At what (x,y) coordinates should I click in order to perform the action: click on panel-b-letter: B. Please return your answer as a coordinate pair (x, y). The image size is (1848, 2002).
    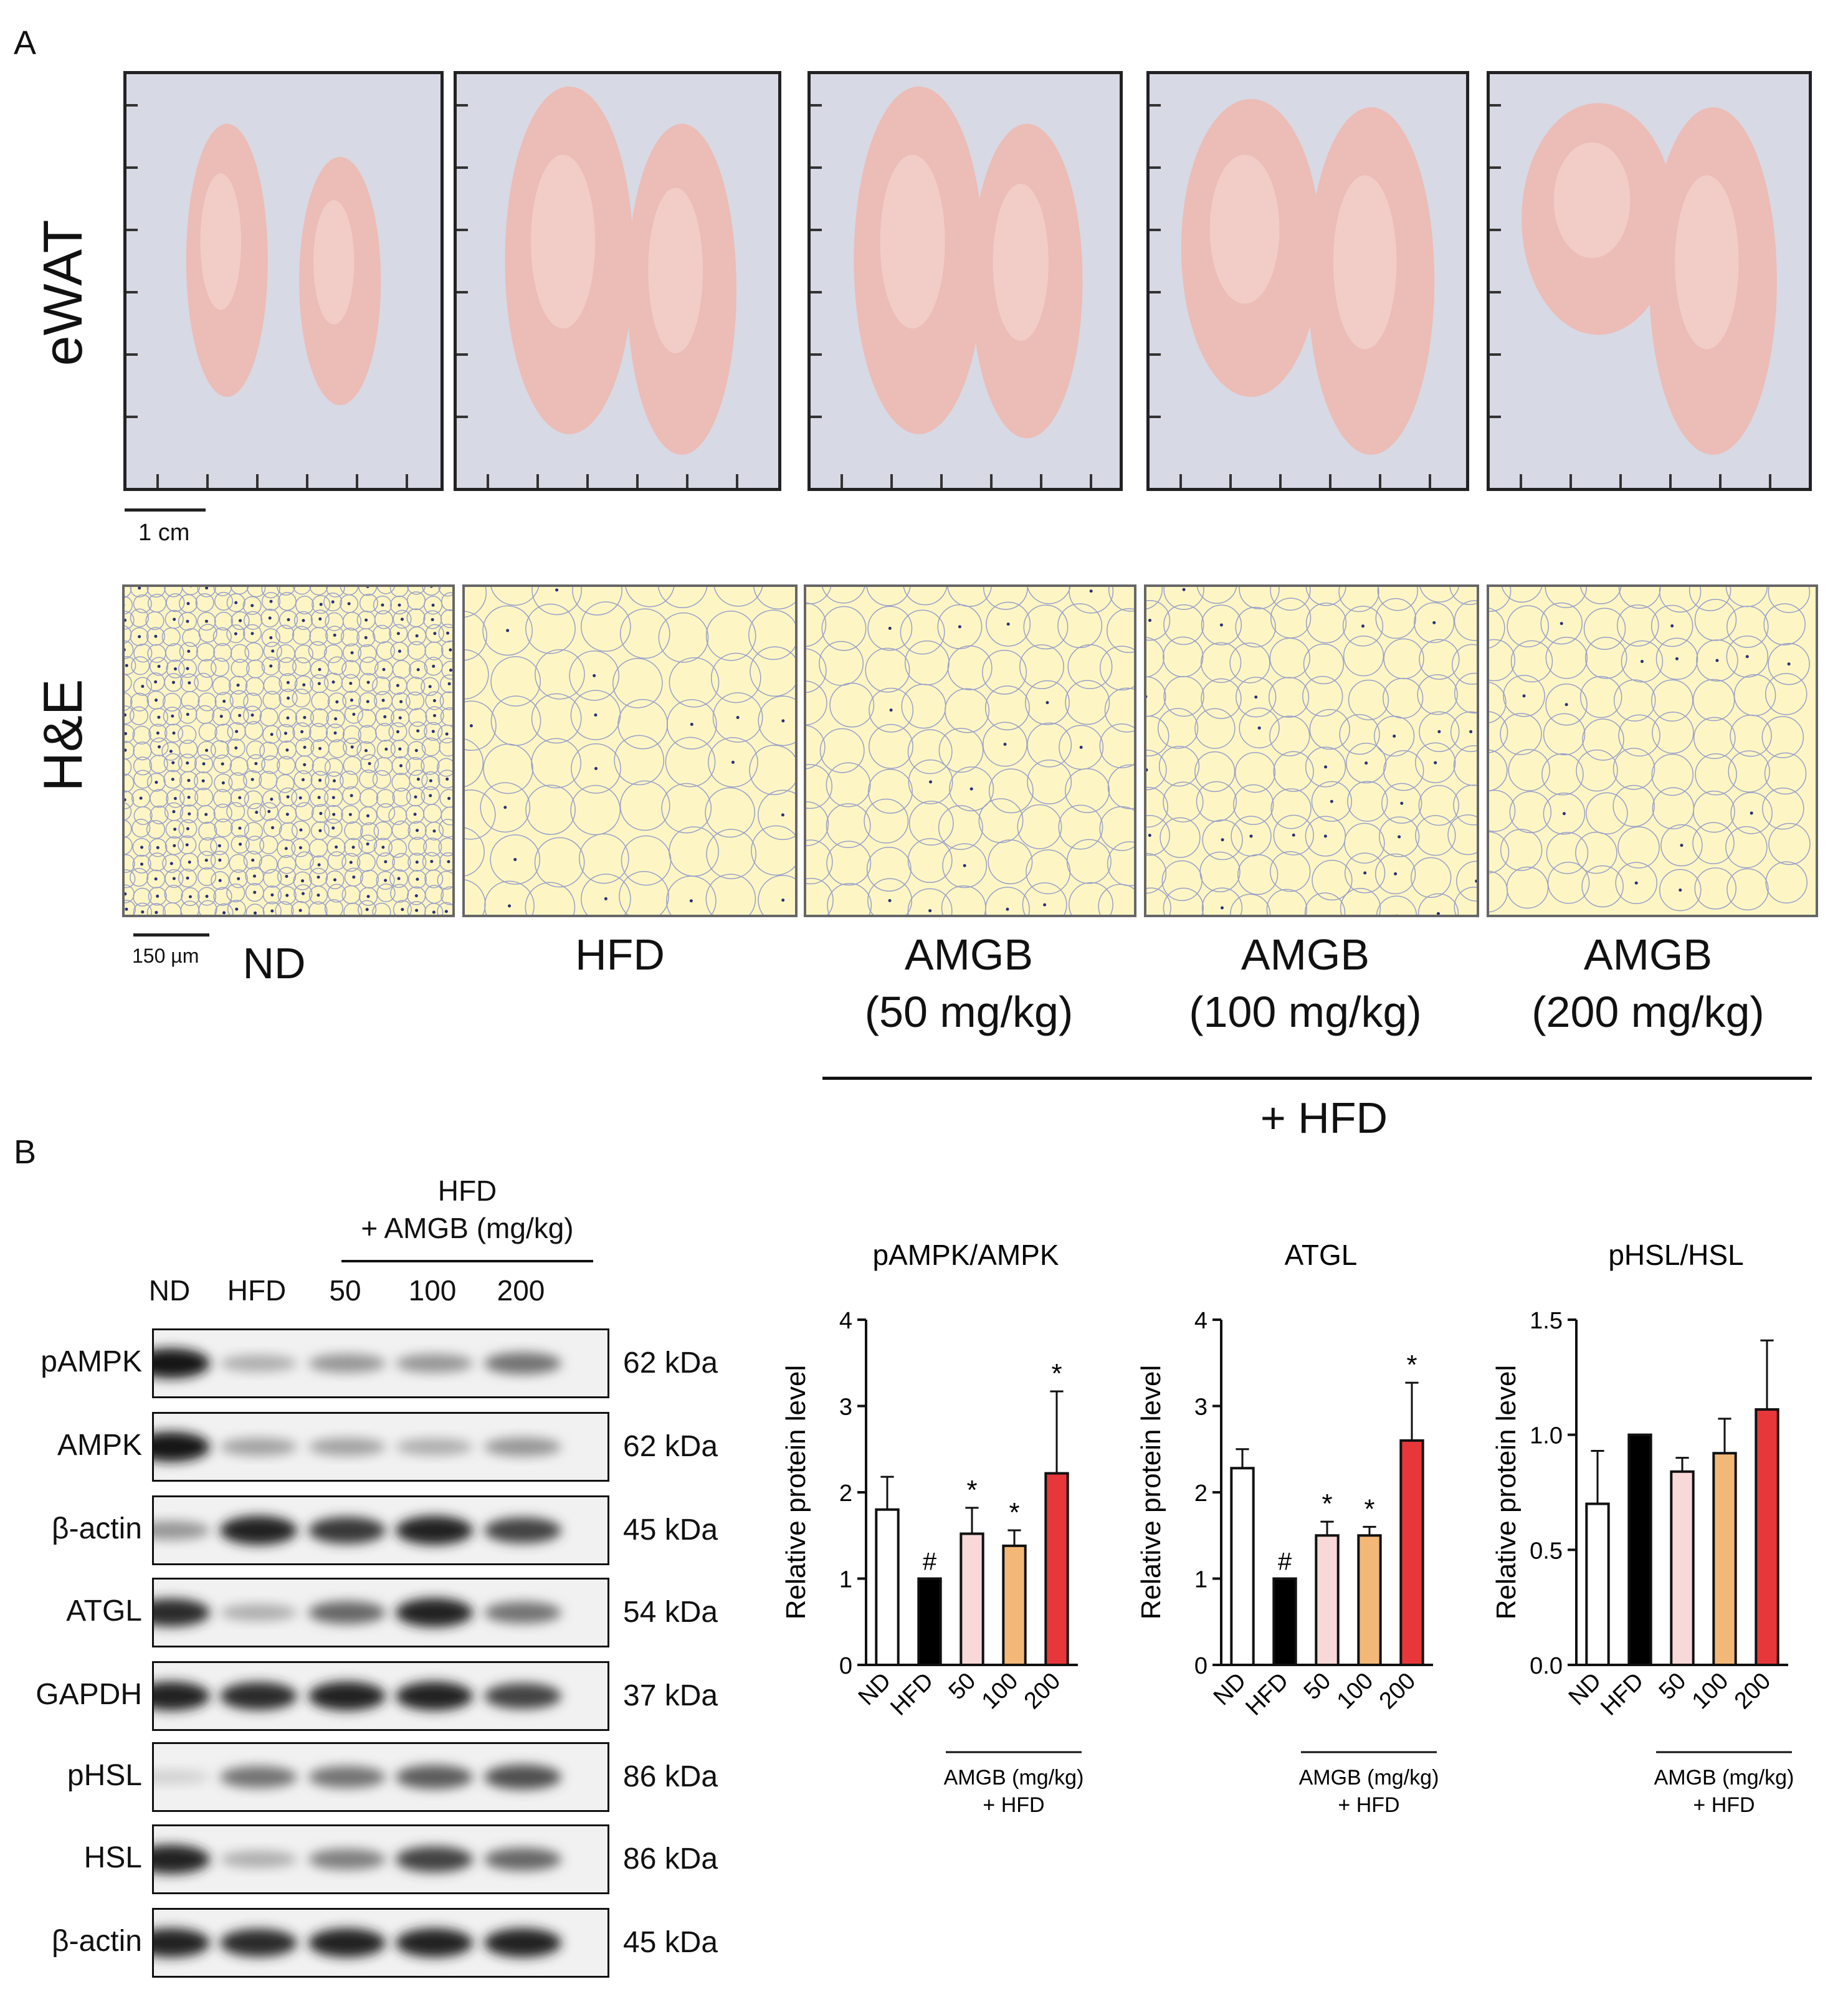
    Looking at the image, I should click on (25, 1152).